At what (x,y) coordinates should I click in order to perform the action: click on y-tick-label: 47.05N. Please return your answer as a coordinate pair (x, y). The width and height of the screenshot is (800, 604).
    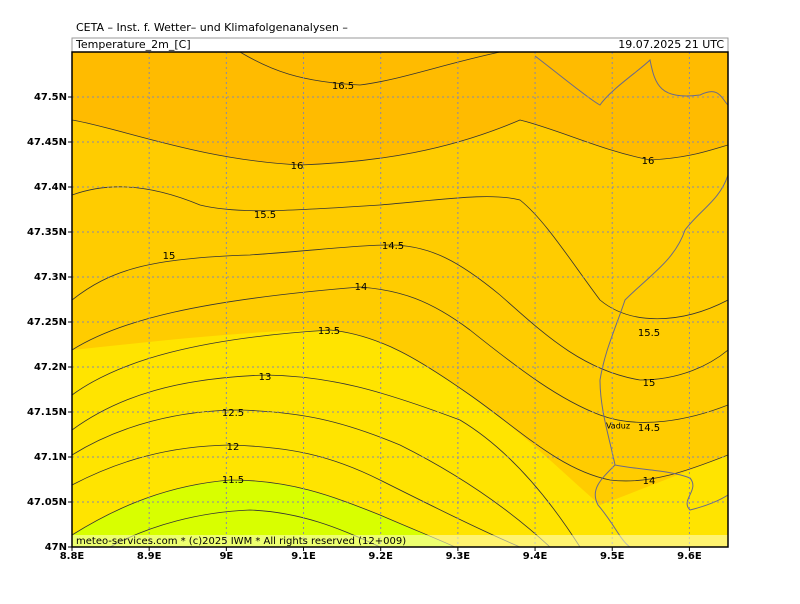
    Looking at the image, I should click on (47, 502).